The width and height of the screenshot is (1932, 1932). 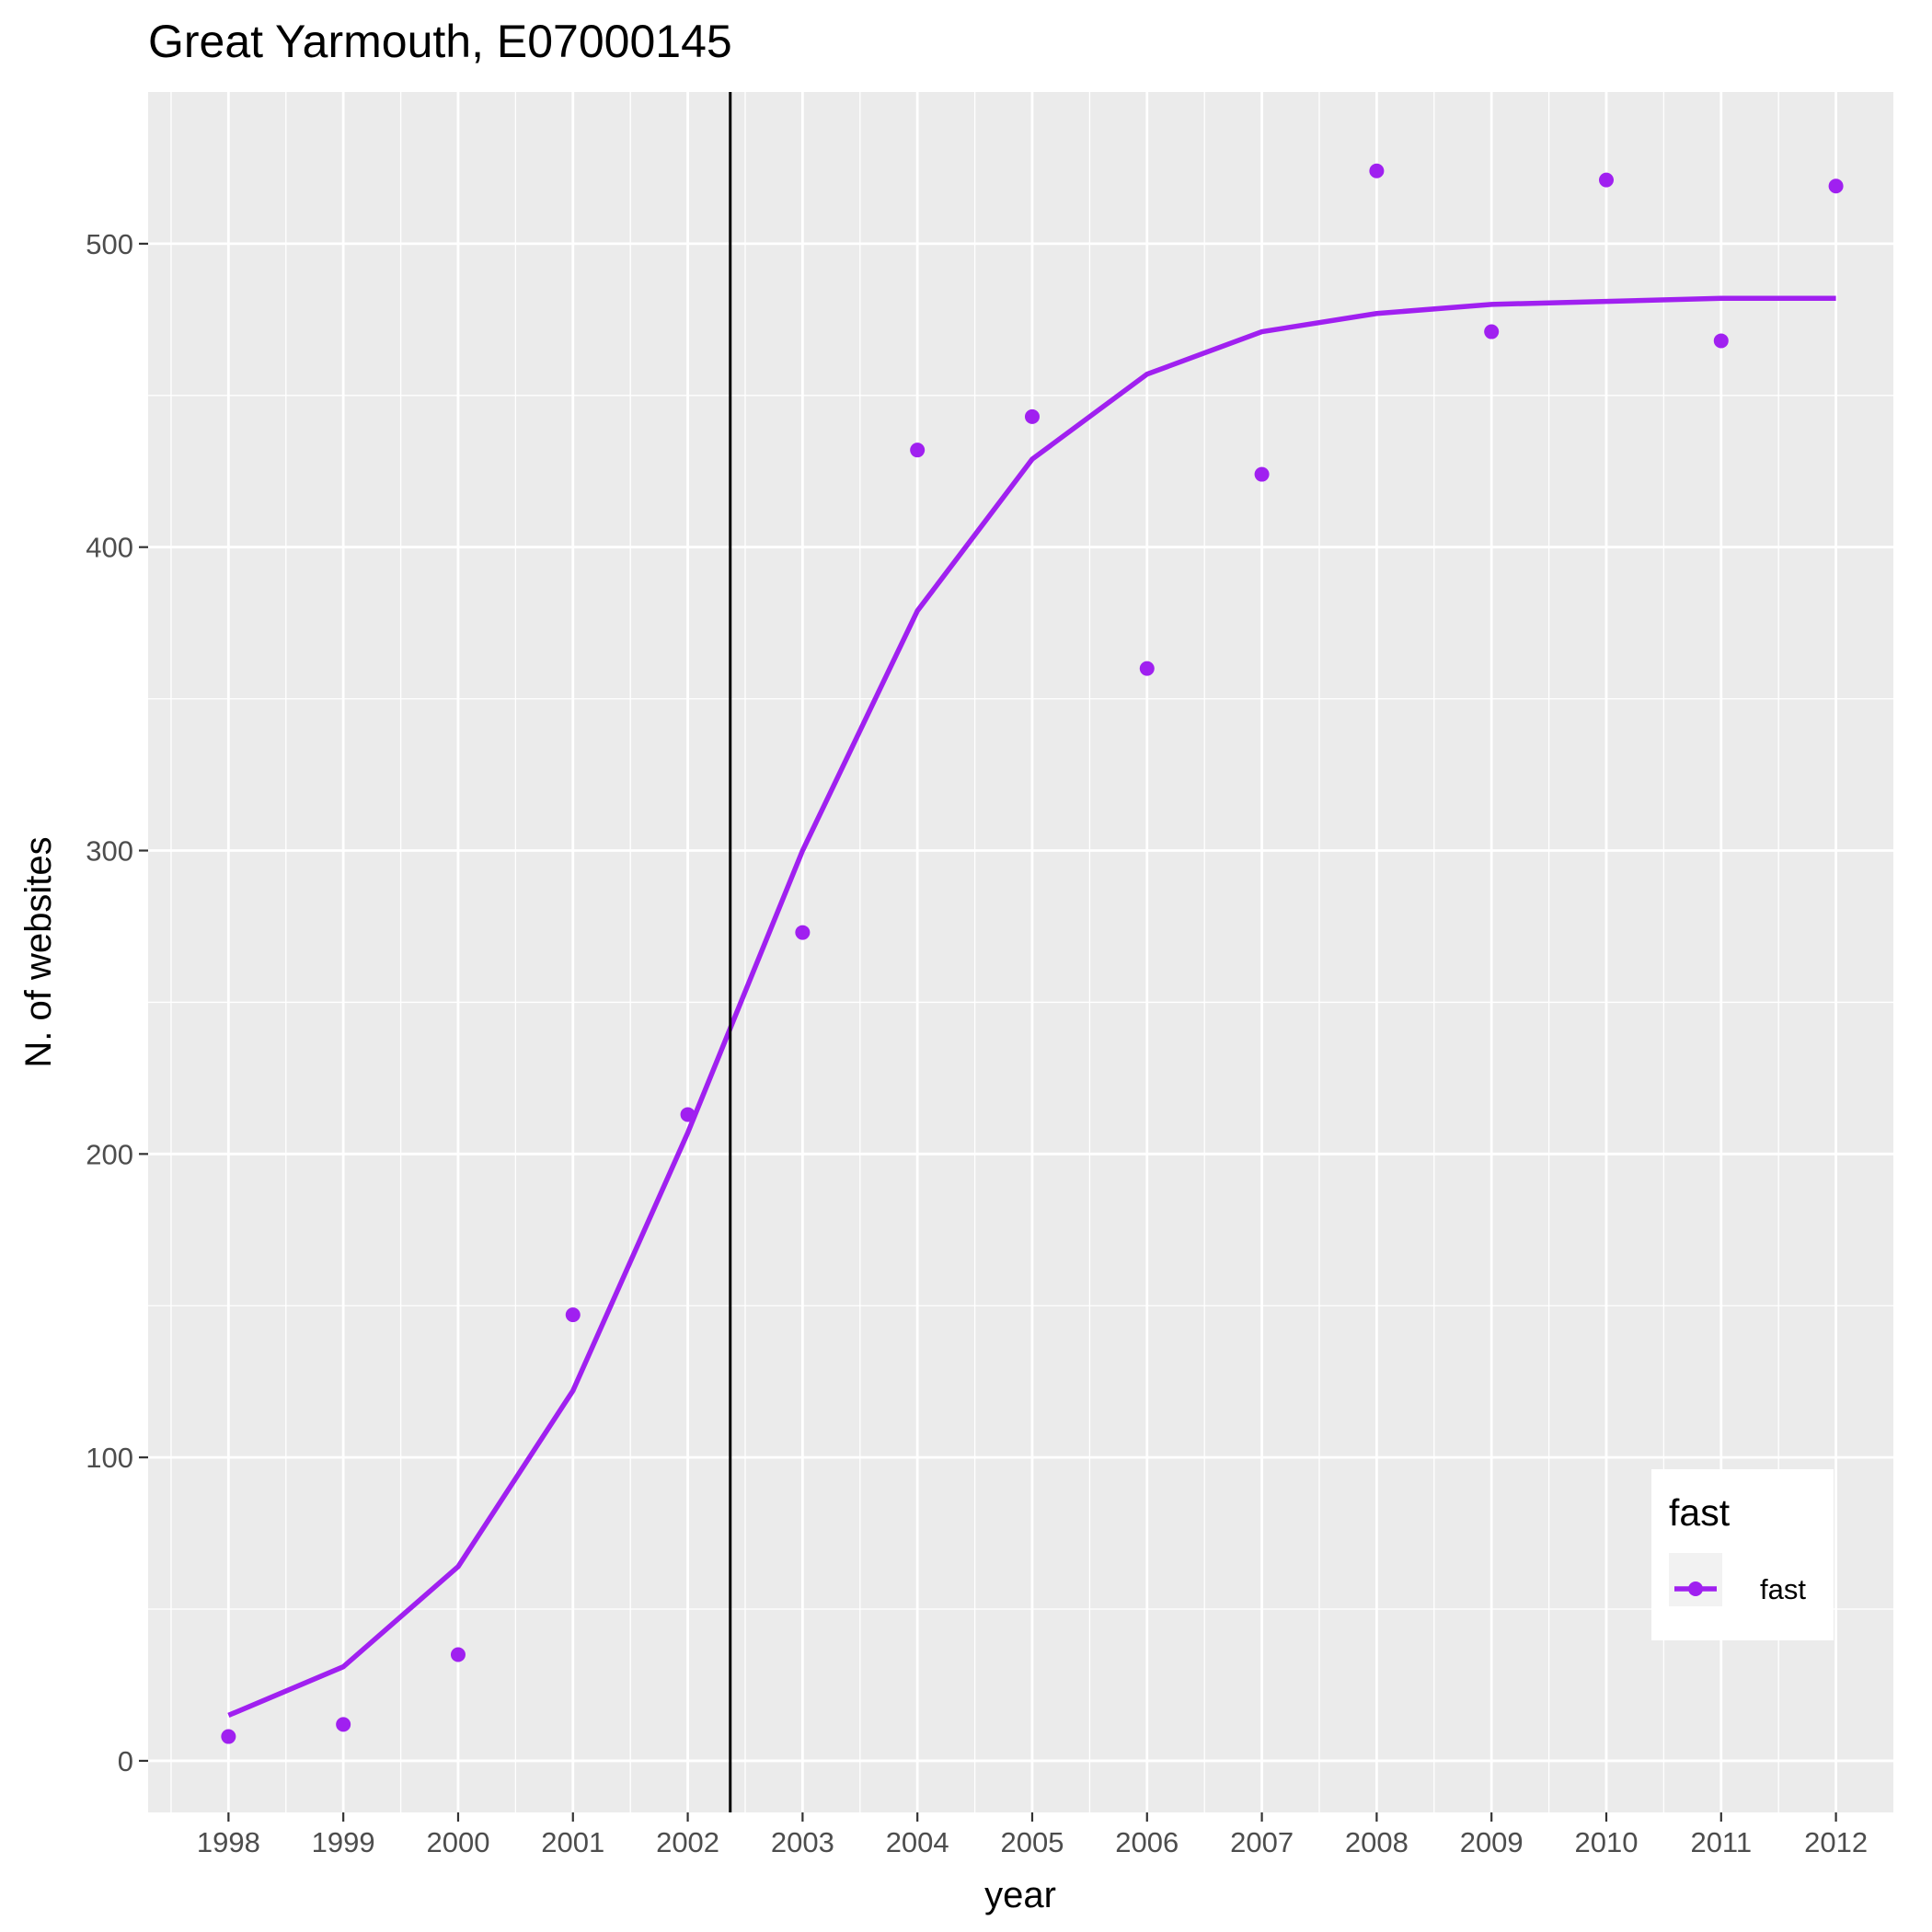 What do you see at coordinates (1695, 1579) in the screenshot?
I see `legend-key-background` at bounding box center [1695, 1579].